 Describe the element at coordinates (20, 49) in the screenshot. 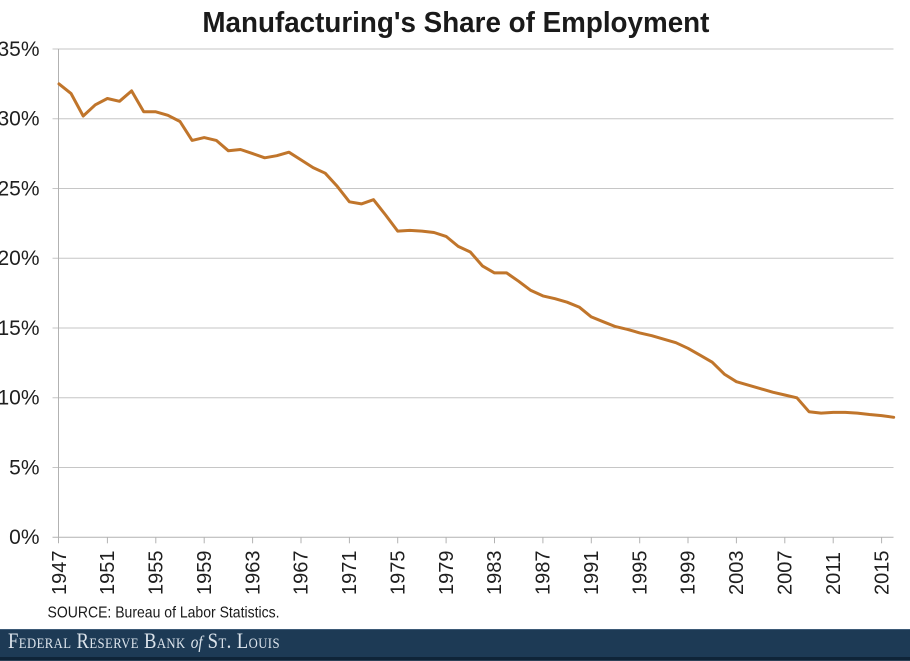

I see `svg-text: 35%` at that location.